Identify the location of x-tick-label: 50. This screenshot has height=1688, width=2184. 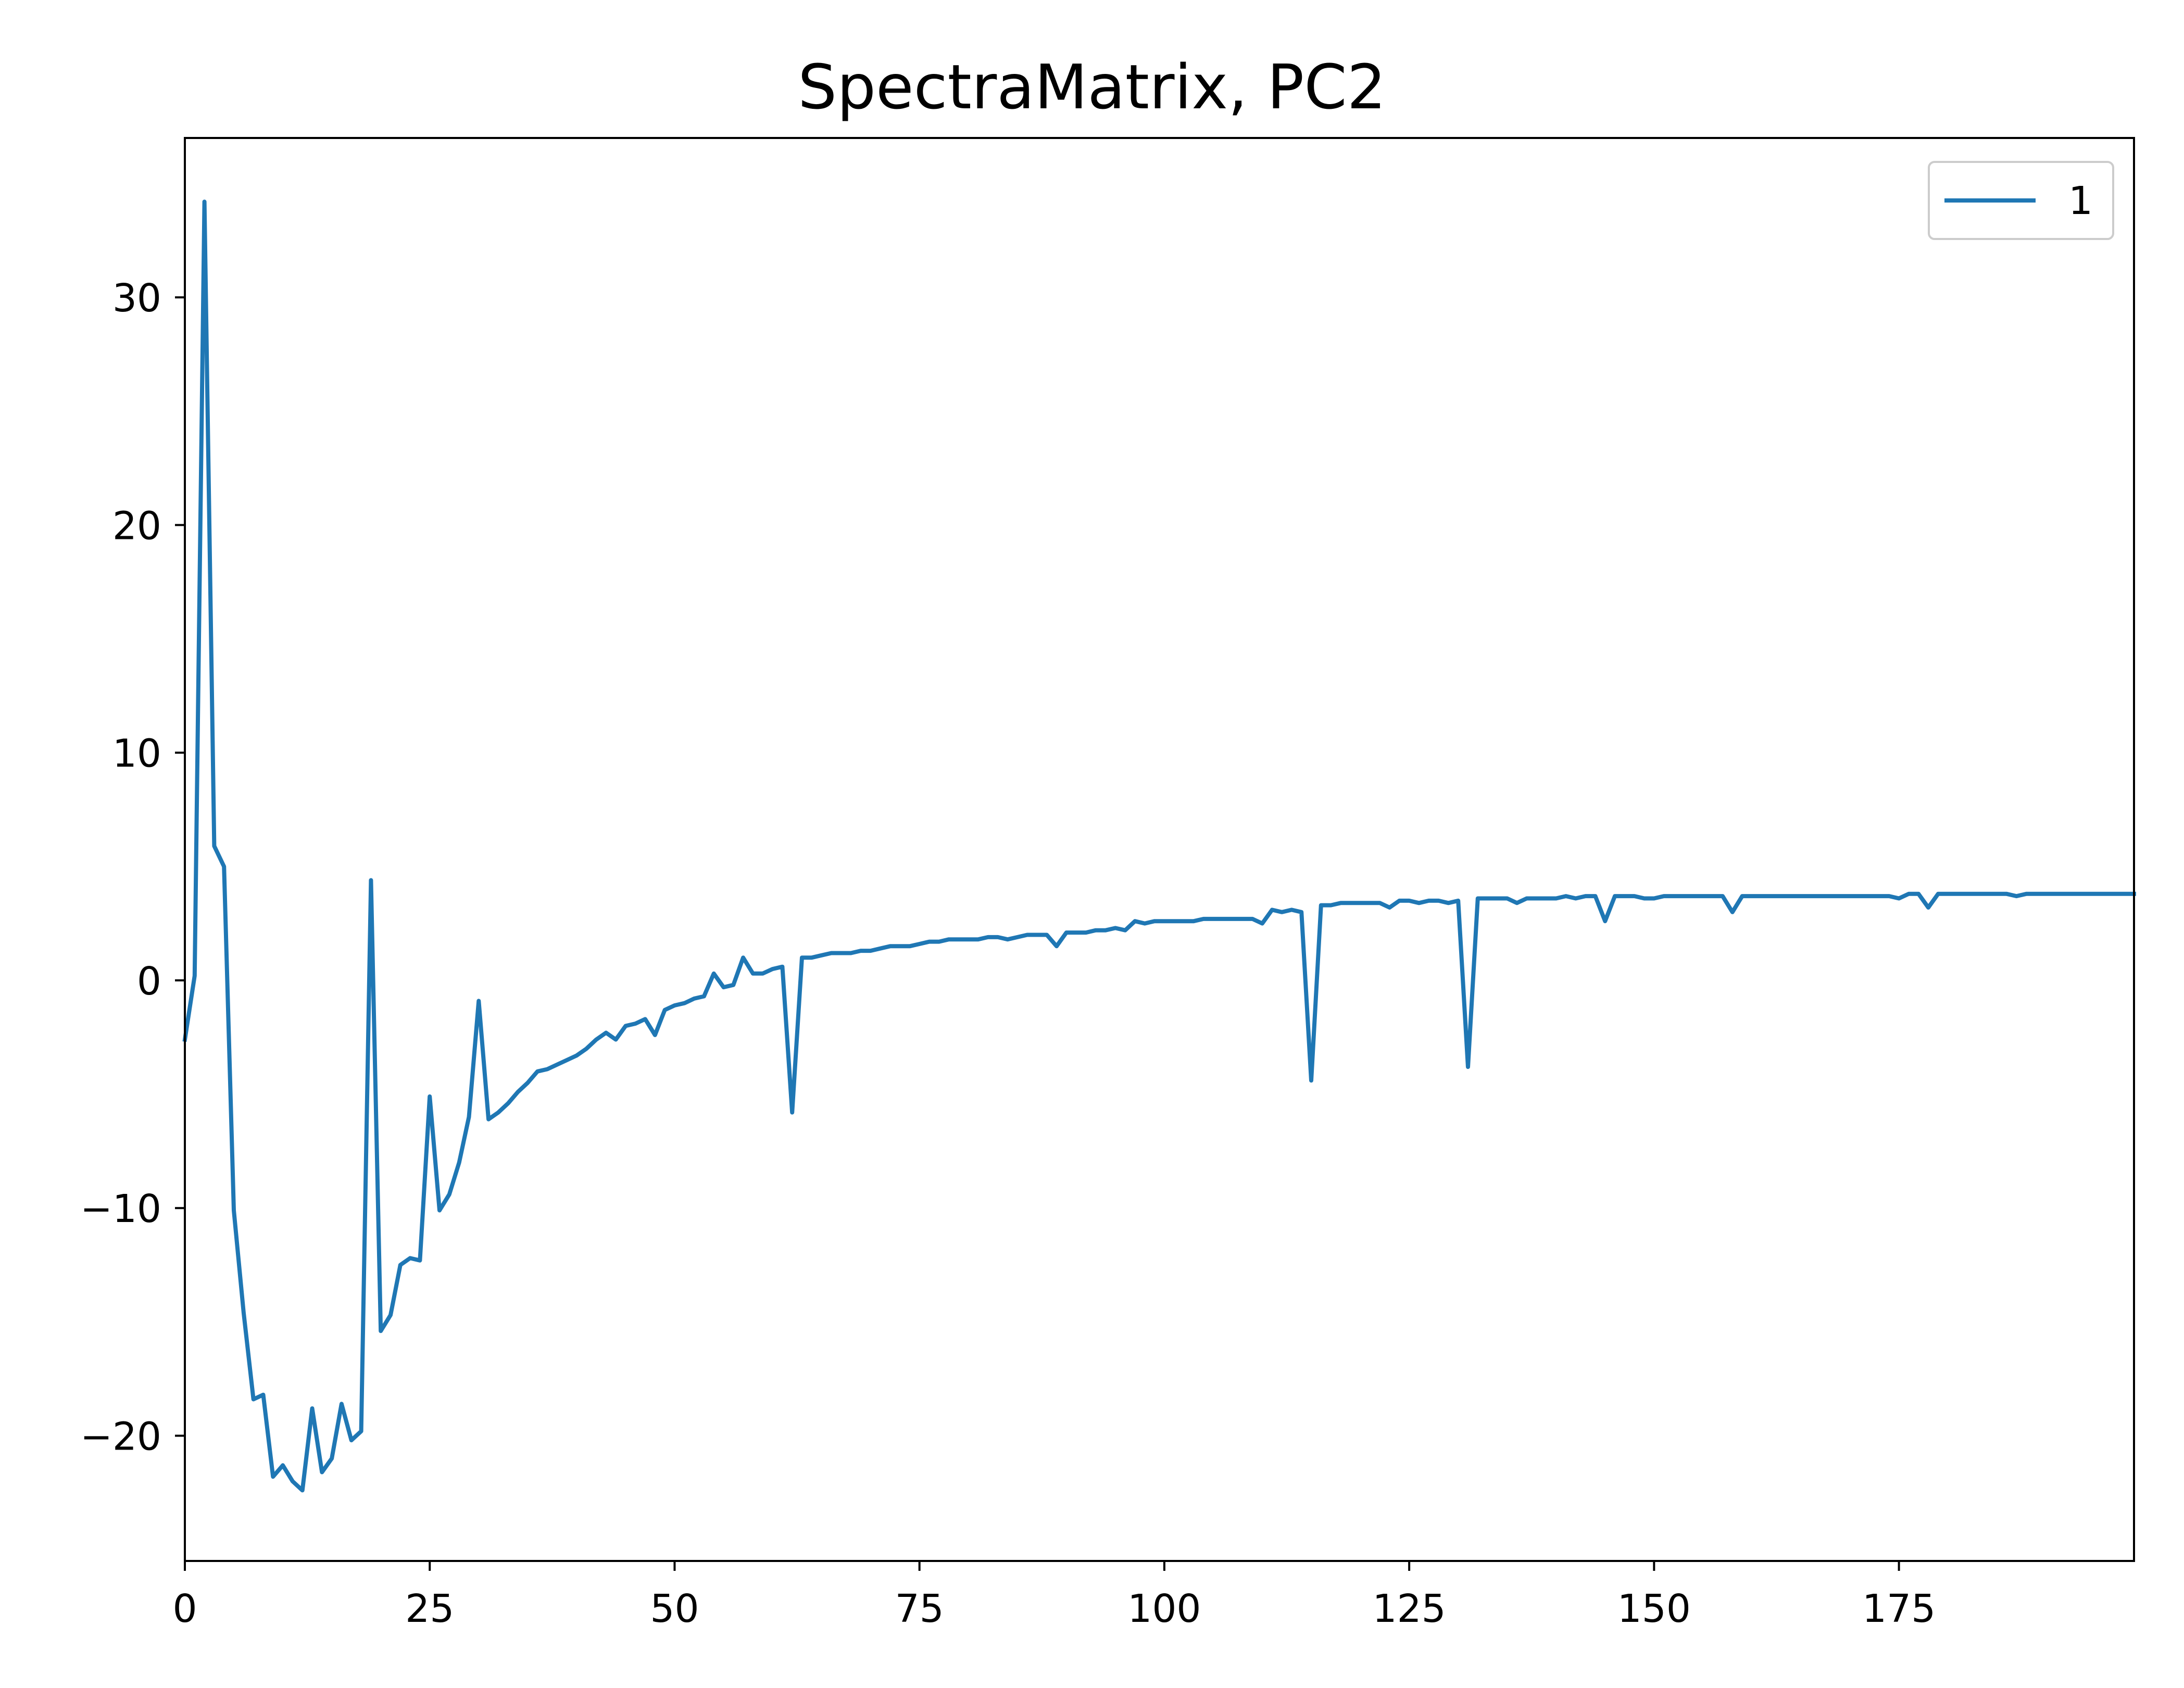
(674, 1608).